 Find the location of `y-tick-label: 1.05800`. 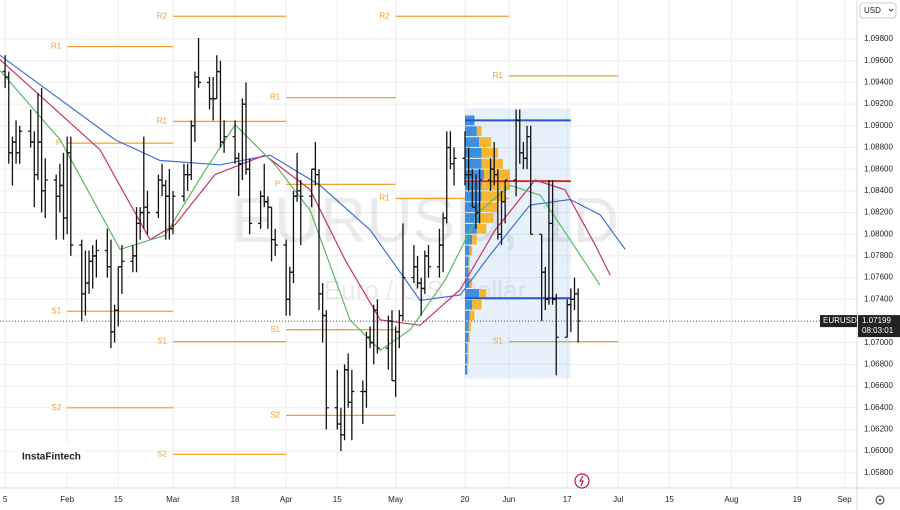

y-tick-label: 1.05800 is located at coordinates (878, 472).